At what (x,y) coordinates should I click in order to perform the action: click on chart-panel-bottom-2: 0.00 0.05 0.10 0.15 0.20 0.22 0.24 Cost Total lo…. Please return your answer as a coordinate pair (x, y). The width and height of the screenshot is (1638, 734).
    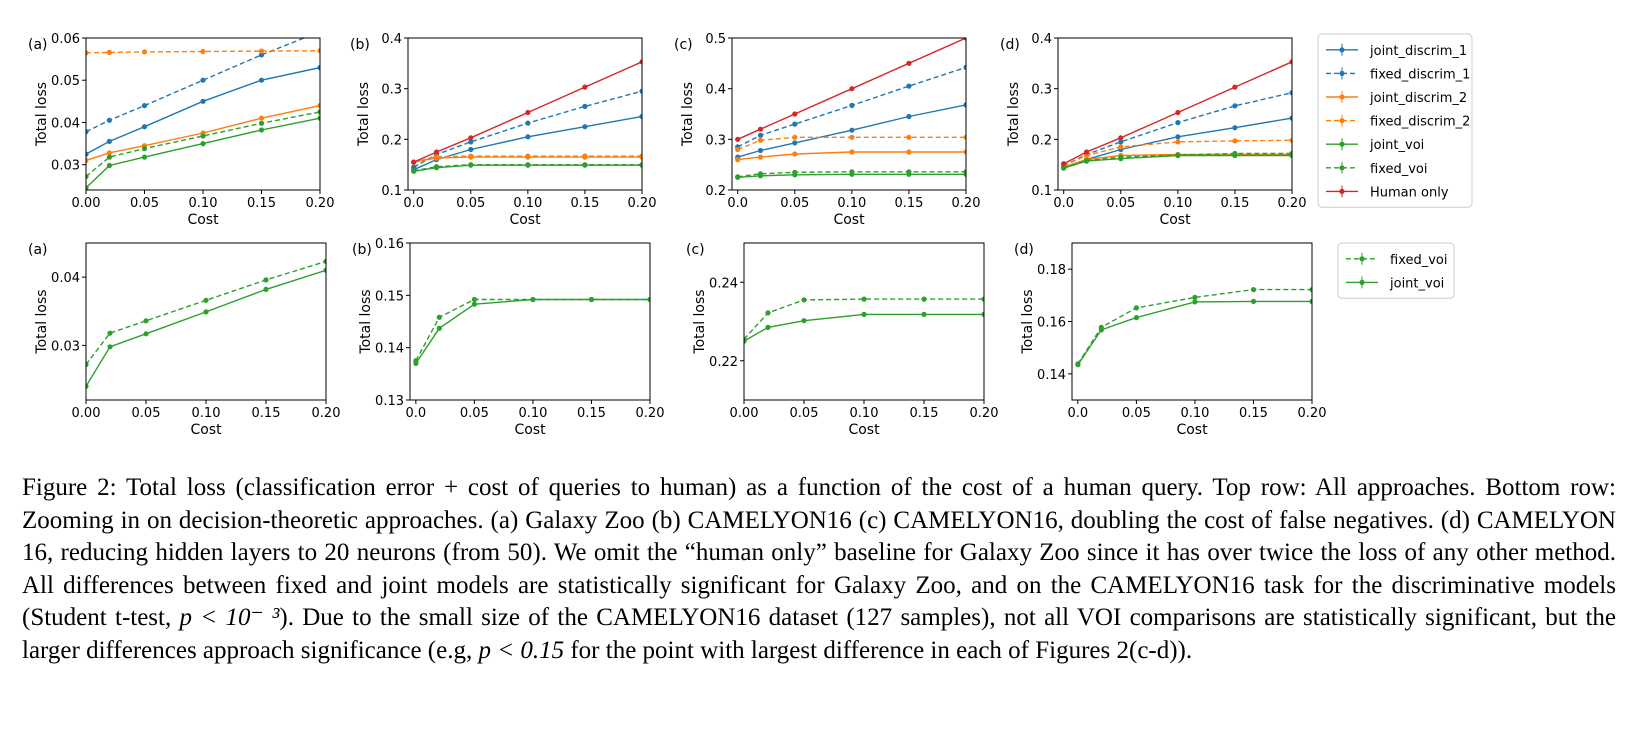
    Looking at the image, I should click on (842, 340).